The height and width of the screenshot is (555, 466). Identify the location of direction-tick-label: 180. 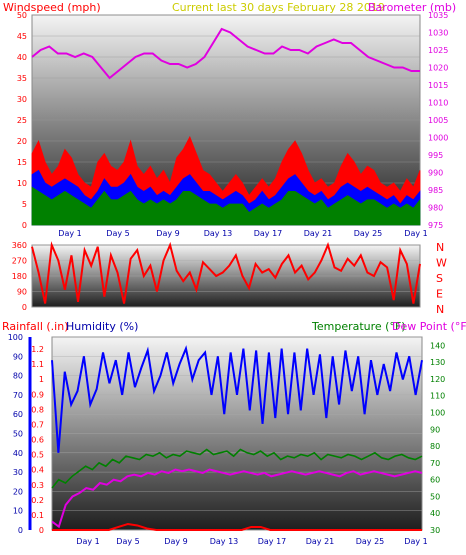
(19, 276).